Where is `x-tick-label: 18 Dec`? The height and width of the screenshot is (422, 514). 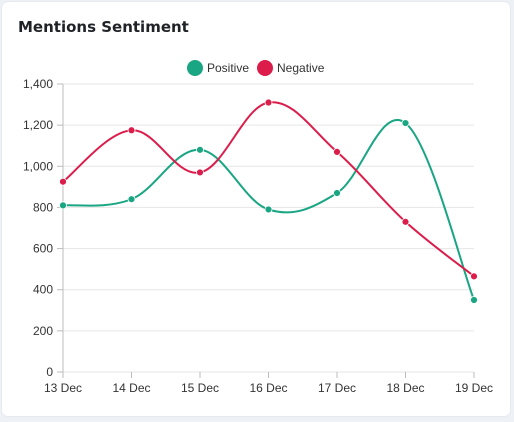 x-tick-label: 18 Dec is located at coordinates (405, 388).